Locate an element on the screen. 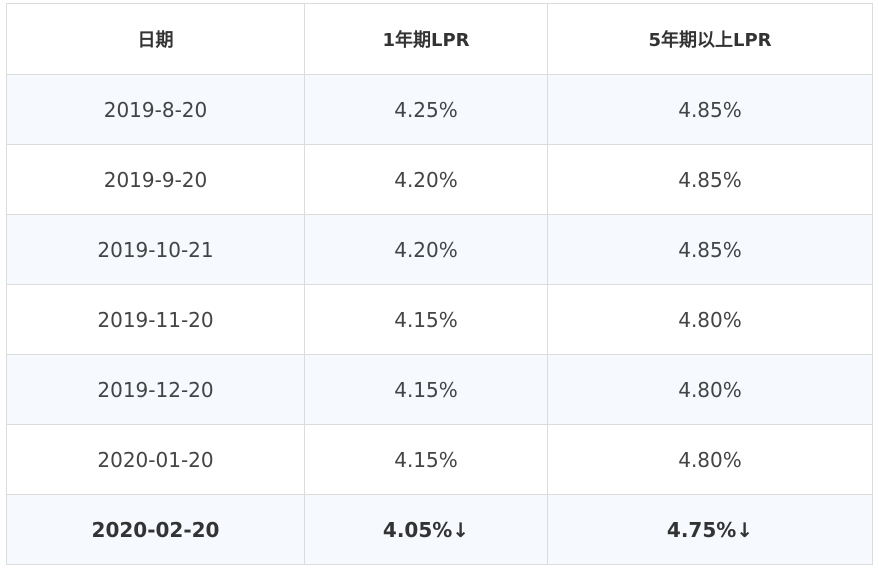 The image size is (879, 575). header-date: 日期 is located at coordinates (155, 39).